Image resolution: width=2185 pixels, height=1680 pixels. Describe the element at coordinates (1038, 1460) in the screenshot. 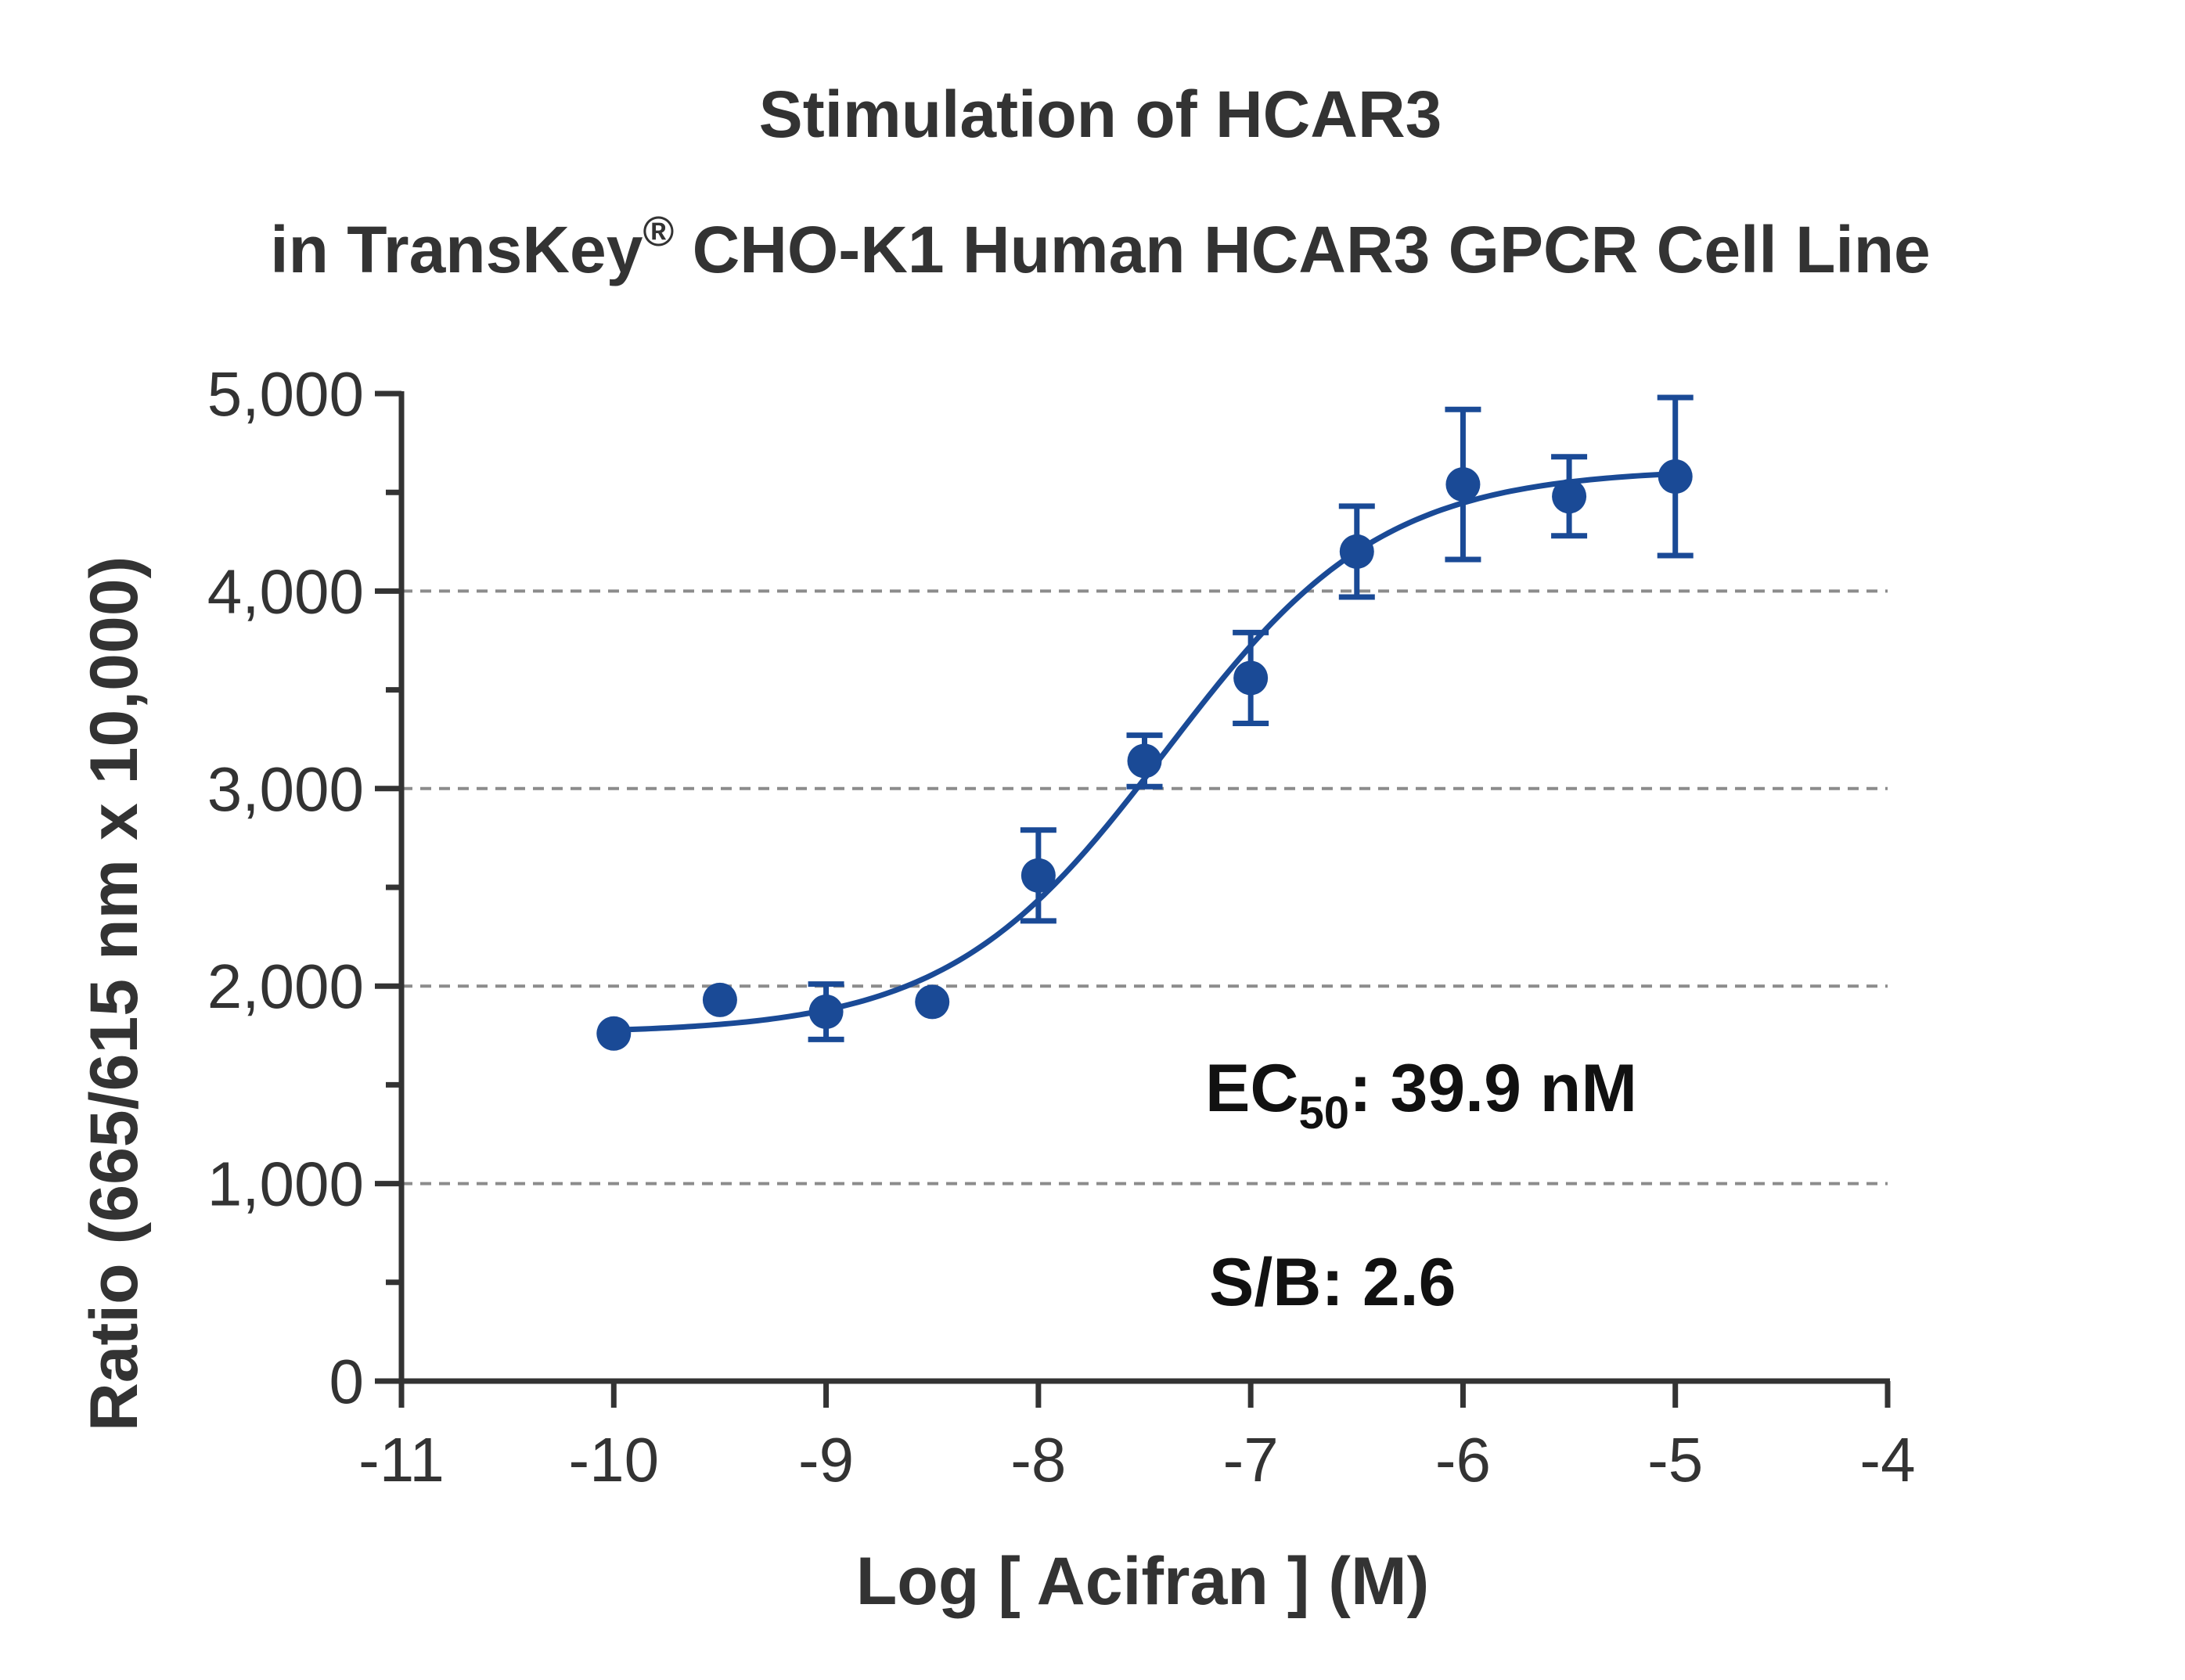

I see `x-tick-label: -8` at that location.